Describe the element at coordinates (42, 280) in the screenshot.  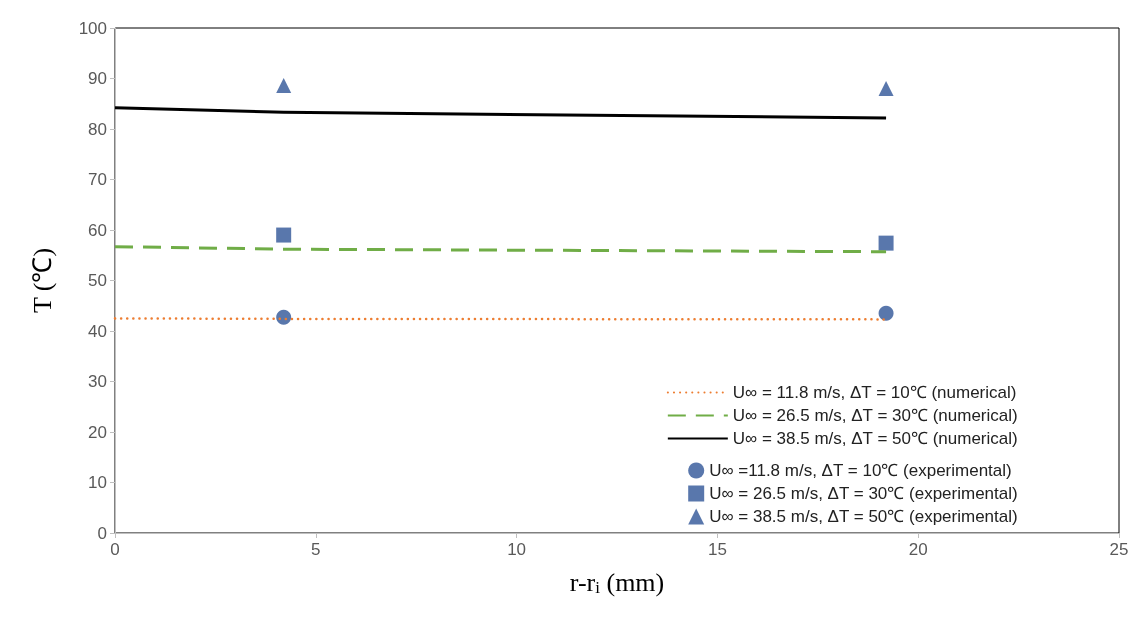
I see `y-axis-title: T (℃)` at that location.